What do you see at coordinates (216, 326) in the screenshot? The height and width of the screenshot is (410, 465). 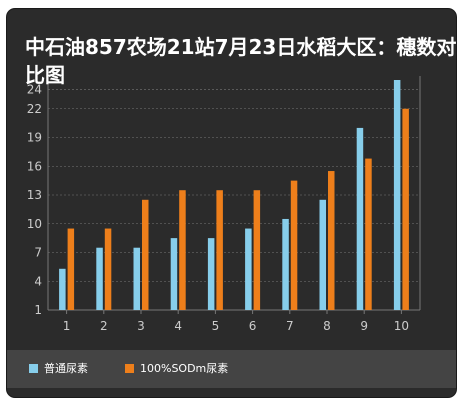 I see `x-tick-label-5: 5` at bounding box center [216, 326].